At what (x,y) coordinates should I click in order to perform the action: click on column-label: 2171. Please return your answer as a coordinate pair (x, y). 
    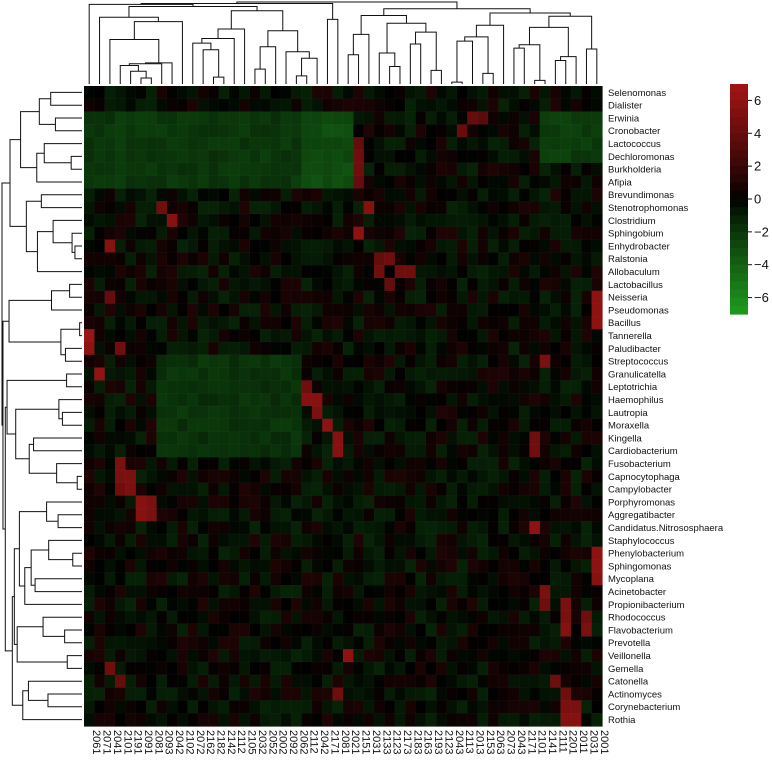
    Looking at the image, I should click on (334, 742).